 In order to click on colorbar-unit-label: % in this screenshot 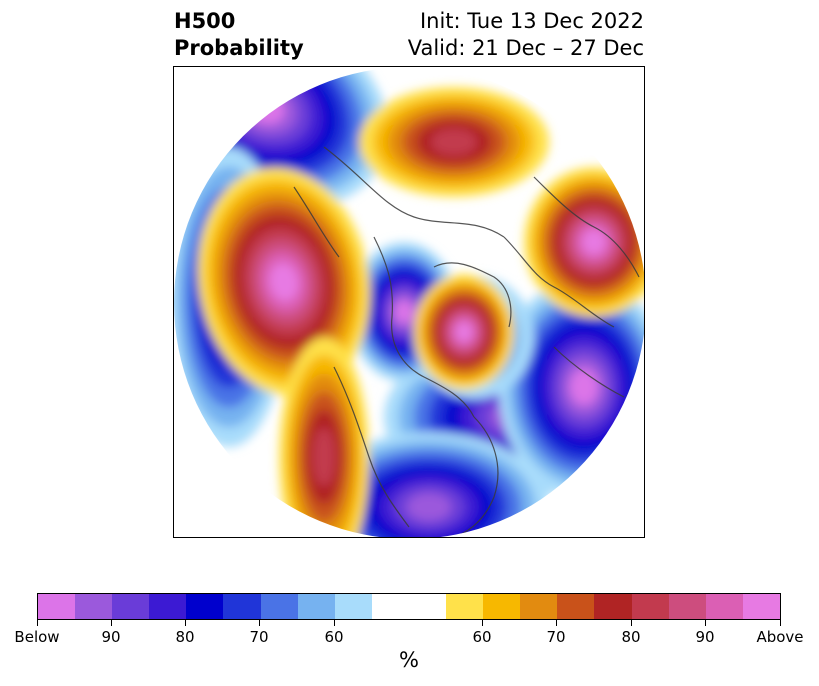, I will do `click(409, 660)`.